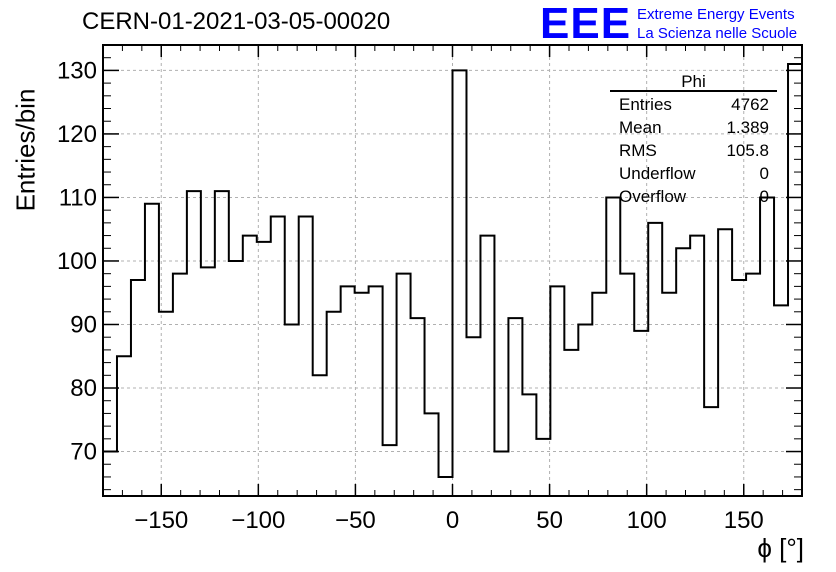 This screenshot has height=572, width=836. I want to click on y-tick-label: 100, so click(77, 261).